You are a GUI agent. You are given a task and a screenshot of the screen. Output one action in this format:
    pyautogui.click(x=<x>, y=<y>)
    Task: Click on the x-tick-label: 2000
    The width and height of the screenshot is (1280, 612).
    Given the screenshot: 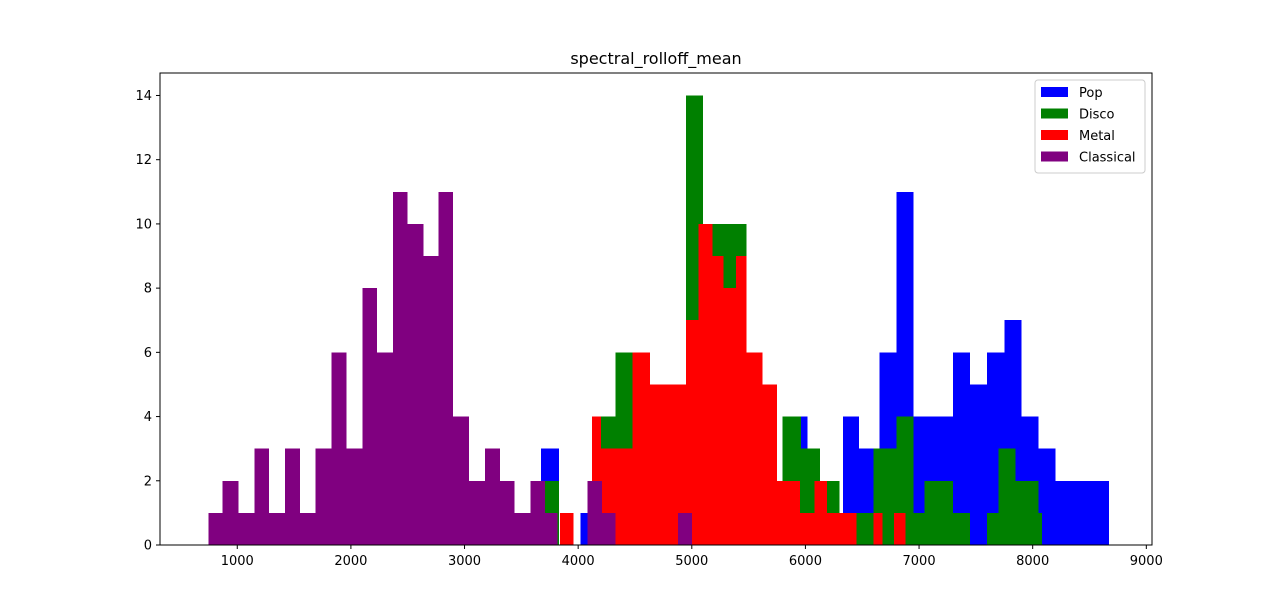 What is the action you would take?
    pyautogui.click(x=350, y=561)
    